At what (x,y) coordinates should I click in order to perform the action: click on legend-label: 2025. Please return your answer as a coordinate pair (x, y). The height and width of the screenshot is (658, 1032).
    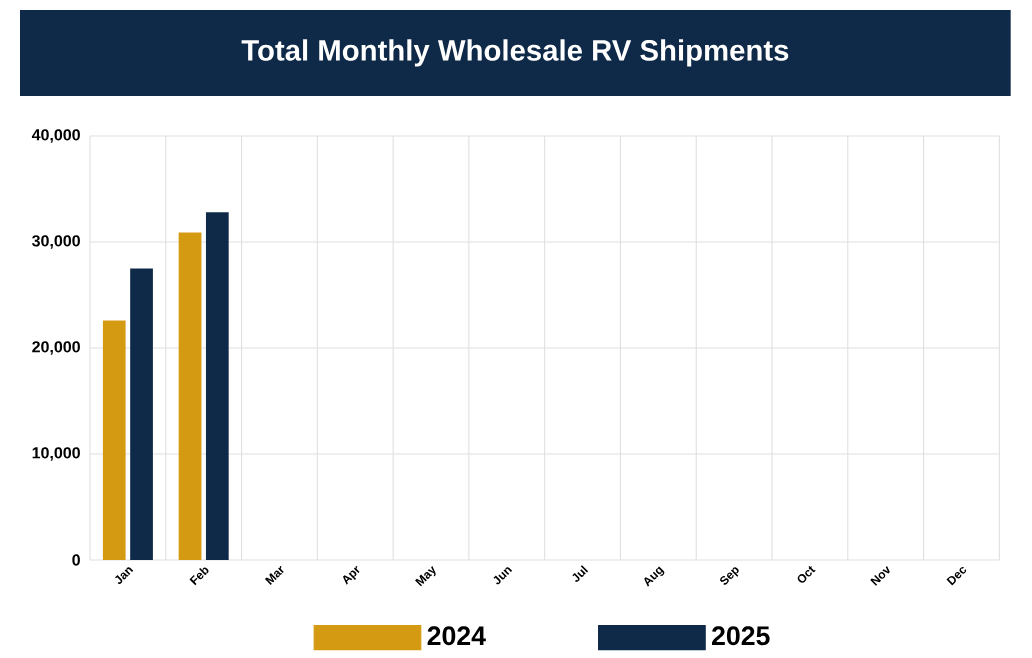
    Looking at the image, I should click on (740, 636).